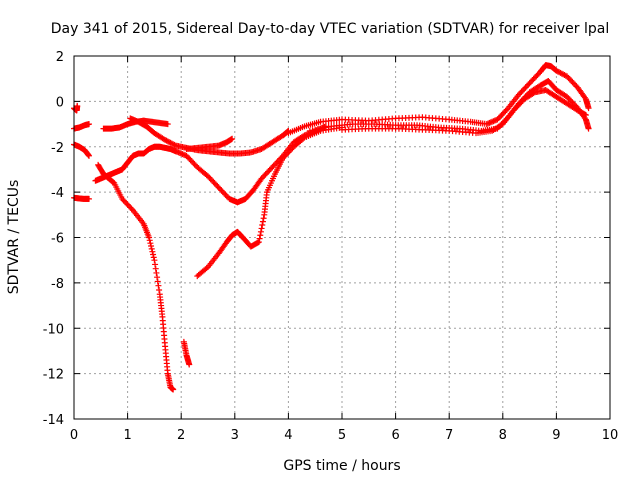 This screenshot has height=480, width=640. I want to click on series-seg-o, so click(464, 112).